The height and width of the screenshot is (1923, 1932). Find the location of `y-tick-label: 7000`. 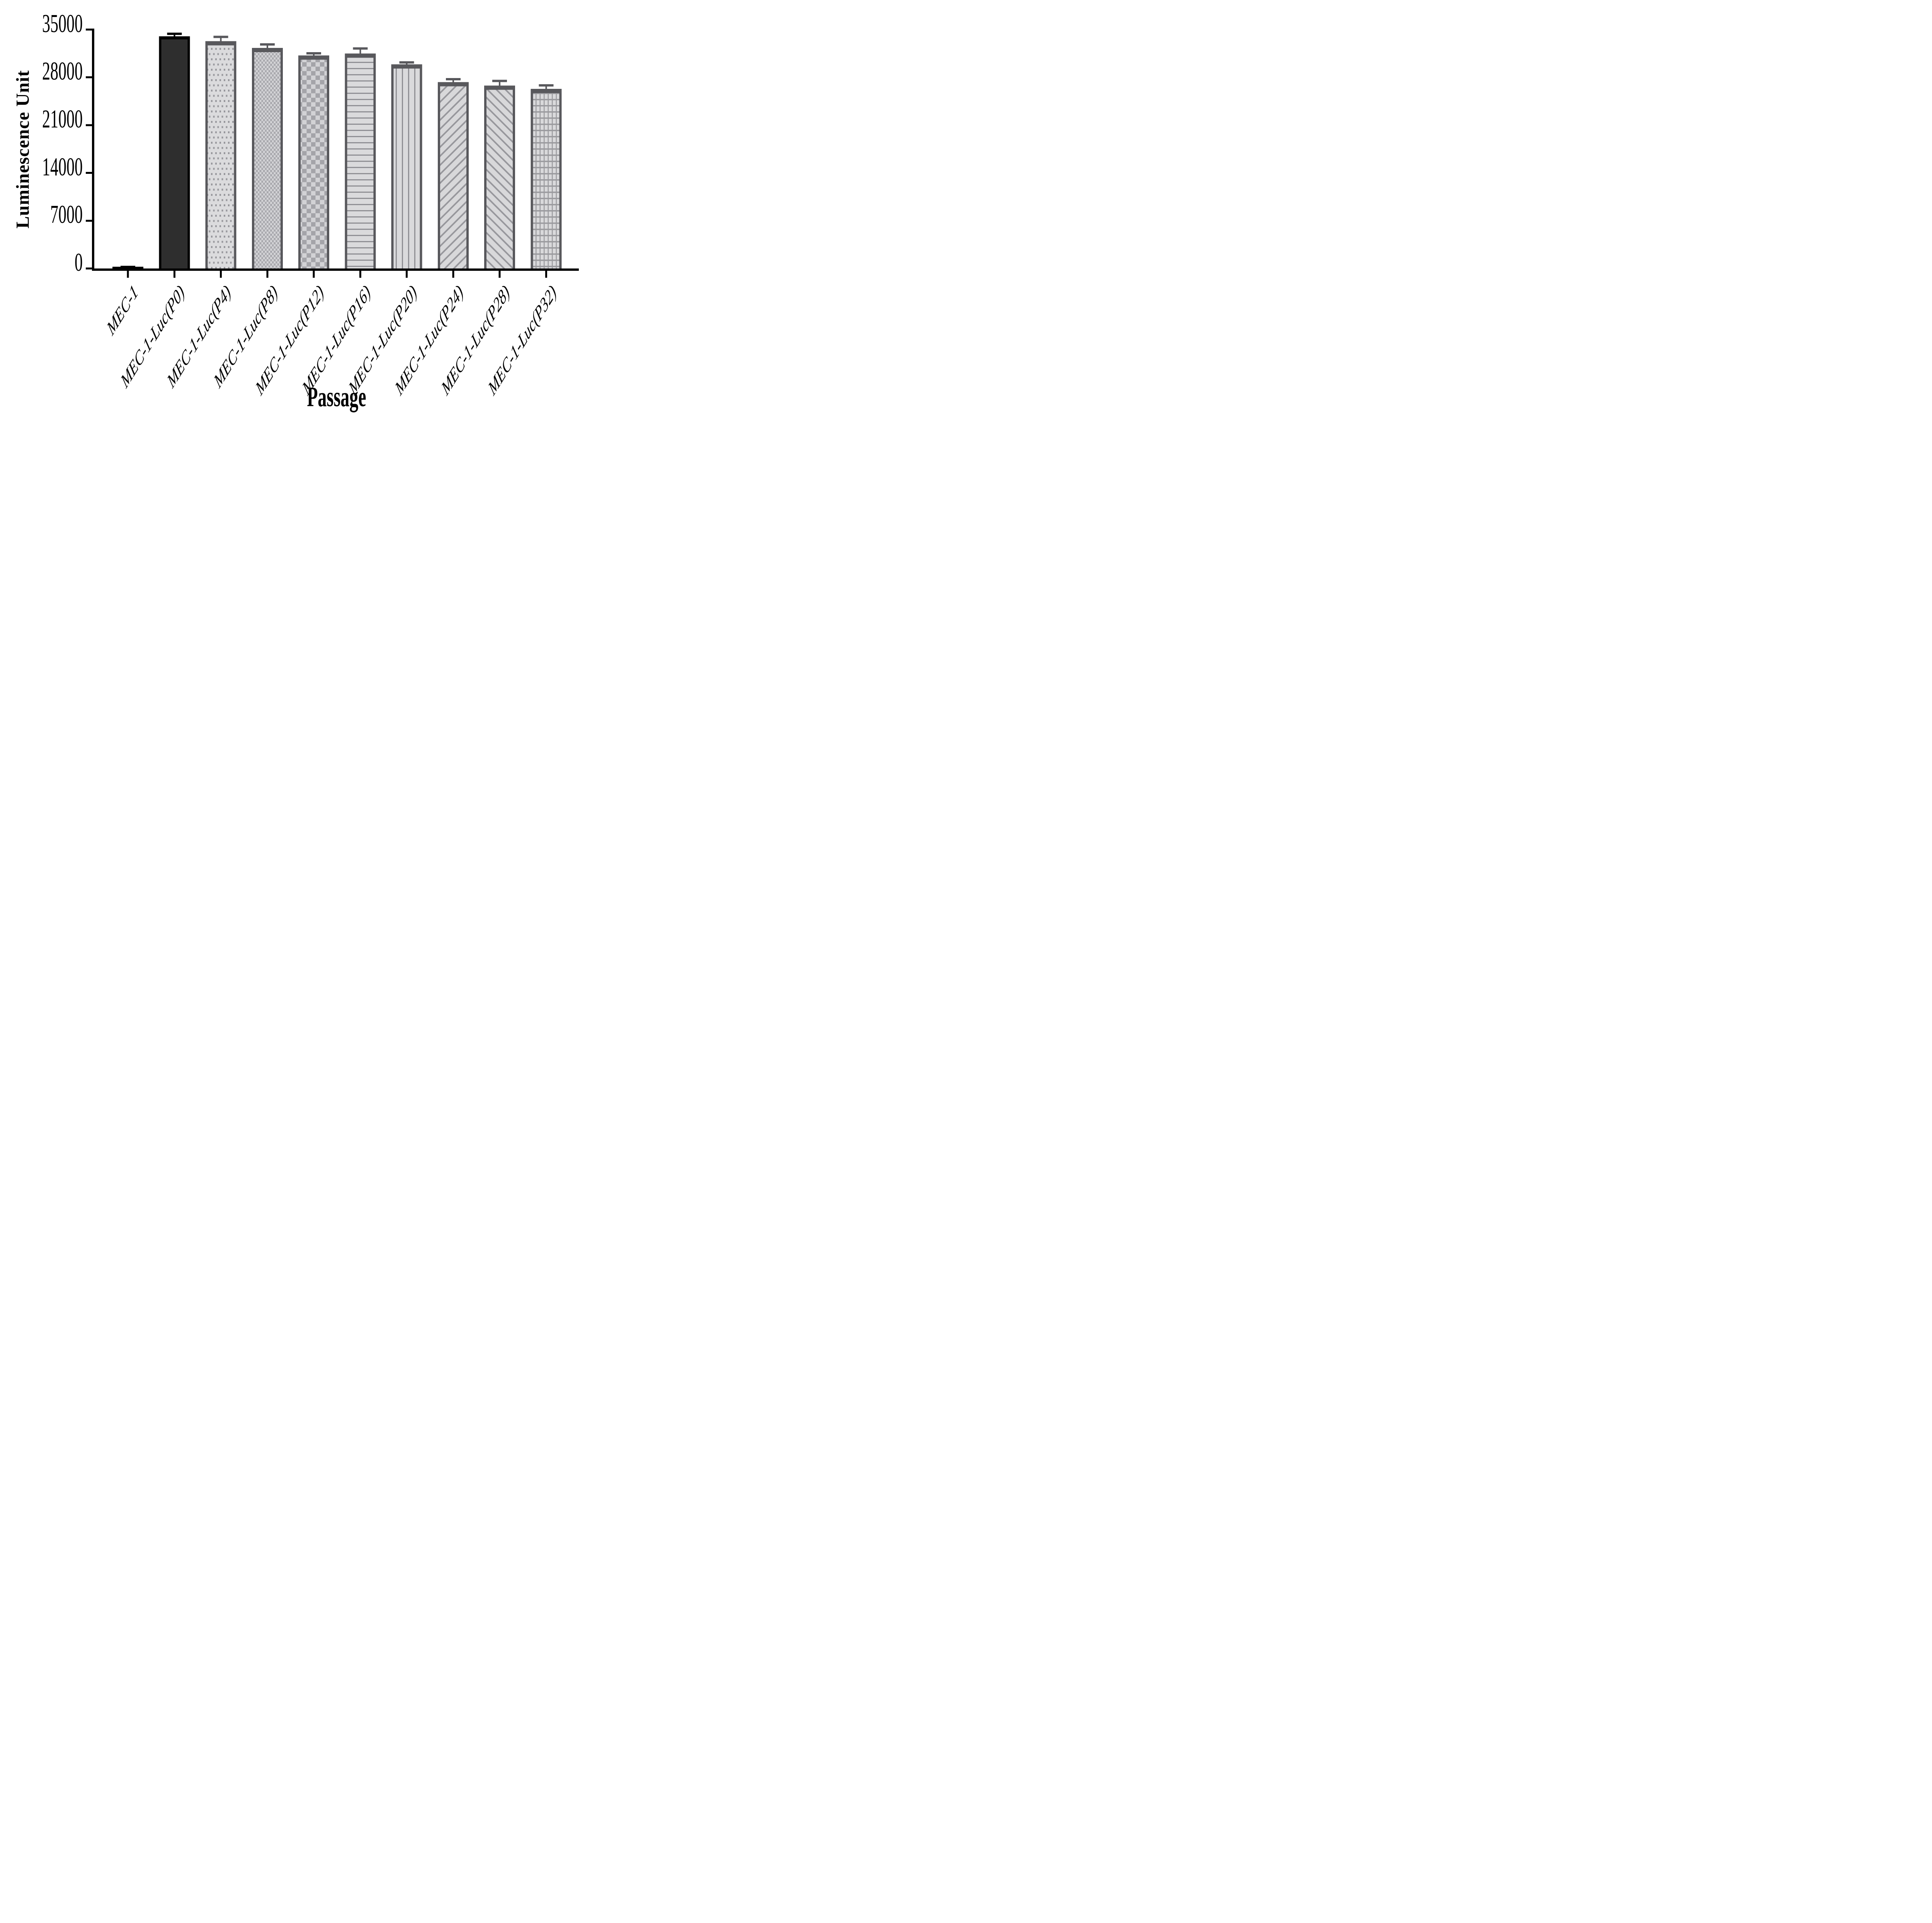

y-tick-label: 7000 is located at coordinates (66, 214).